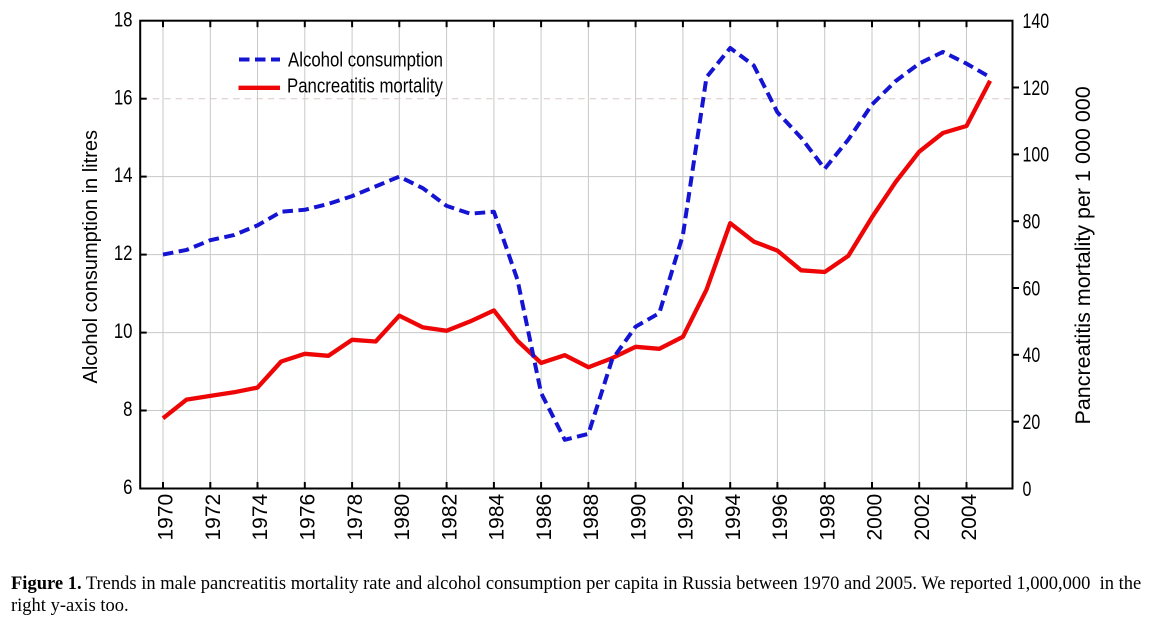  I want to click on svg-text: 2004, so click(969, 516).